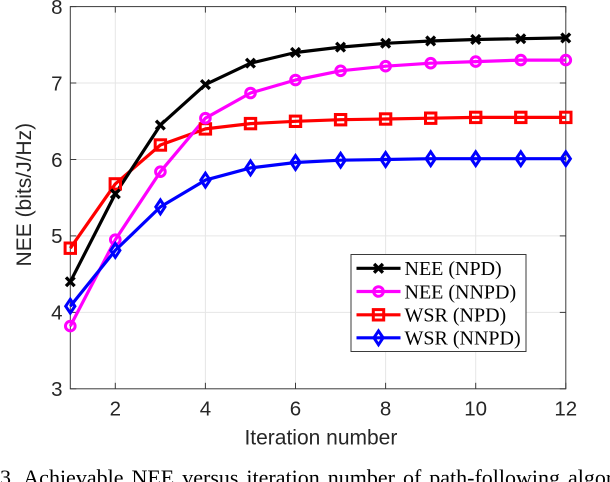  I want to click on svg-text: NEE (bits/J/Hz), so click(24, 195).